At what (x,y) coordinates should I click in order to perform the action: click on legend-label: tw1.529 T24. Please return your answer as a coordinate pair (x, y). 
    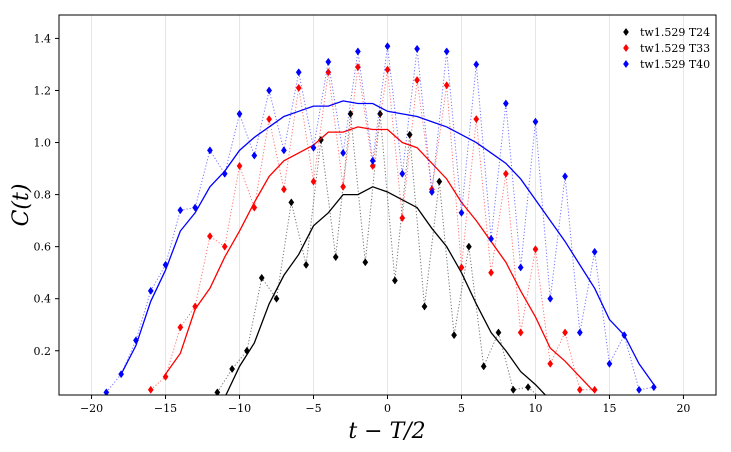
    Looking at the image, I should click on (675, 32).